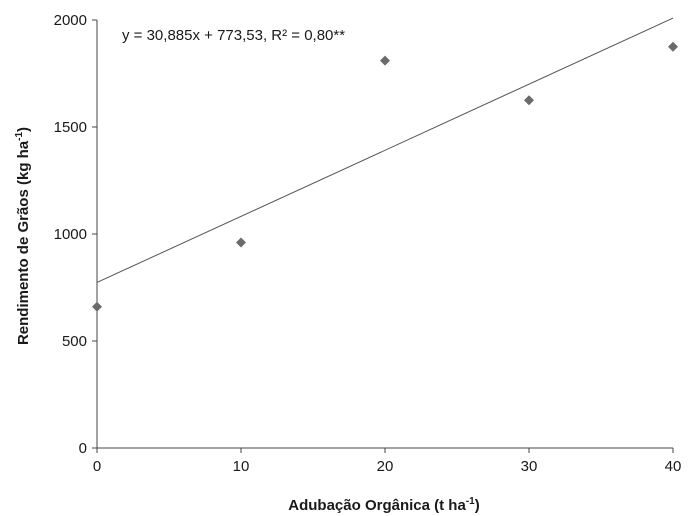  What do you see at coordinates (673, 466) in the screenshot?
I see `x-tick-label: 40` at bounding box center [673, 466].